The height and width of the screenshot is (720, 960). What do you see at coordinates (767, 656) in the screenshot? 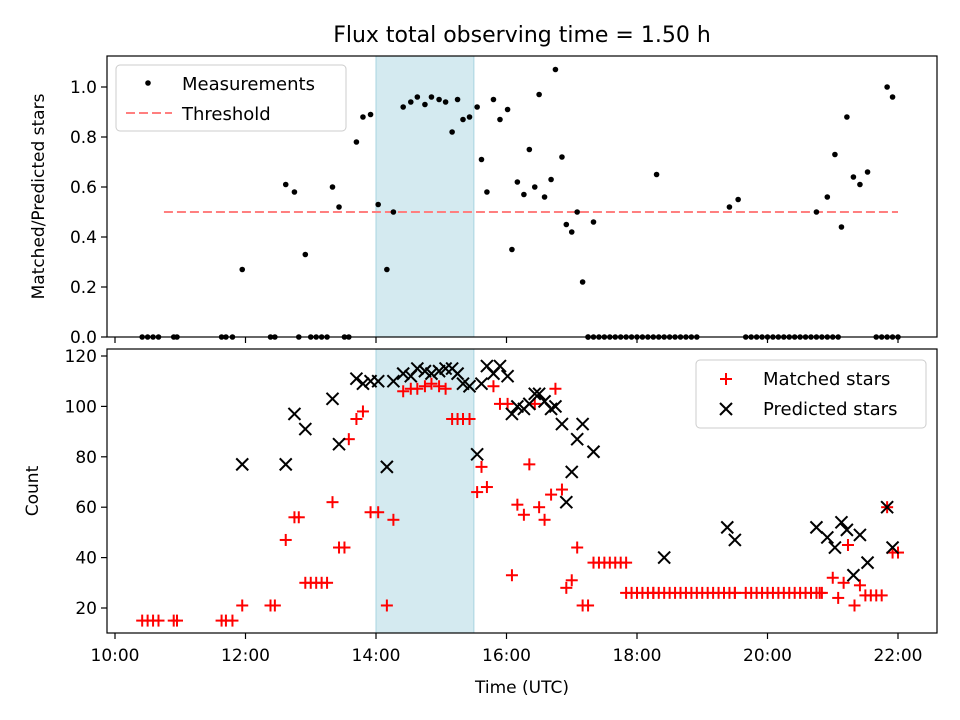
I see `bottom-x-tick-label: 20:00` at bounding box center [767, 656].